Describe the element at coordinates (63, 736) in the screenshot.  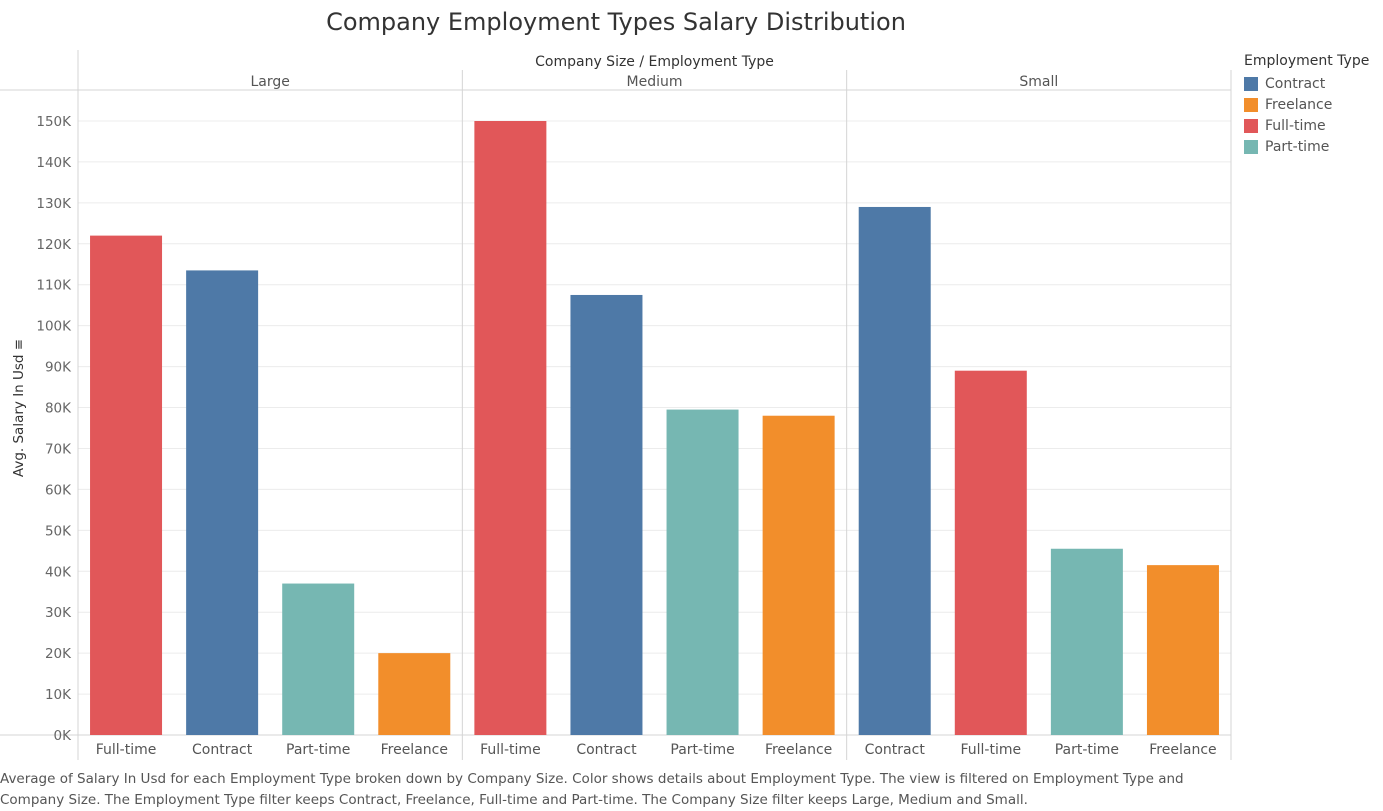
I see `y-tick-label: 0K` at that location.